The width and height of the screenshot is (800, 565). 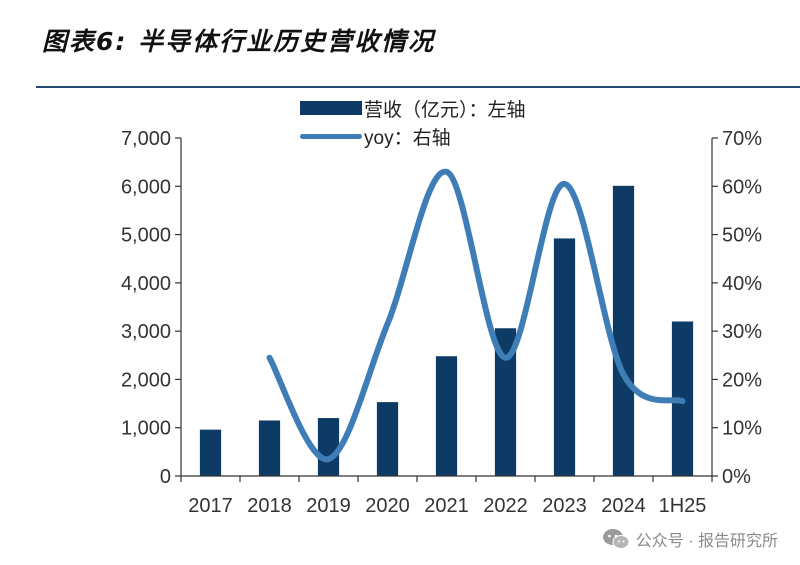 I want to click on x-tick-label: 2024, so click(x=623, y=506).